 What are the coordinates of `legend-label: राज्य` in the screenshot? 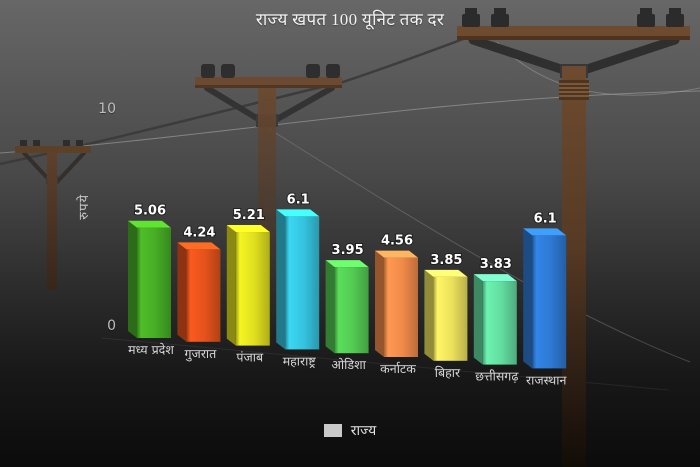 It's located at (363, 431).